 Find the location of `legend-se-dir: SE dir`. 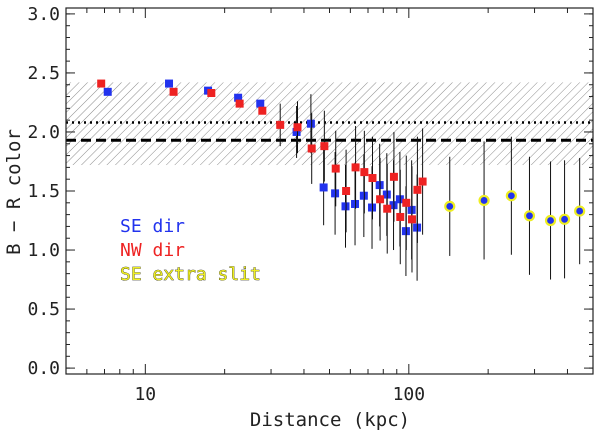

legend-se-dir: SE dir is located at coordinates (152, 226).